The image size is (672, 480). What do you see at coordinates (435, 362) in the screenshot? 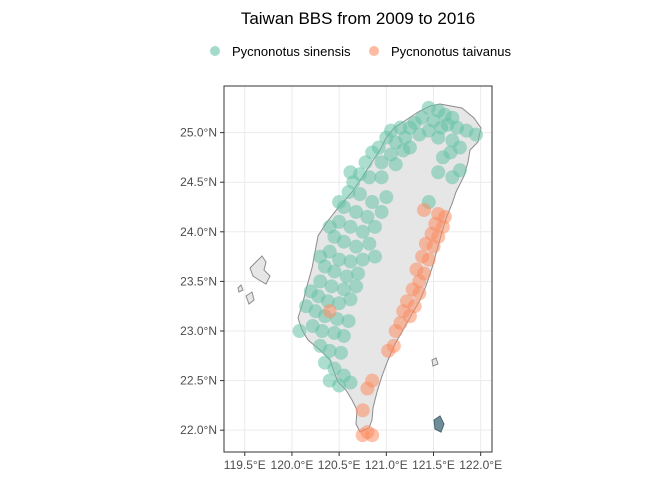
I see `green-island` at bounding box center [435, 362].